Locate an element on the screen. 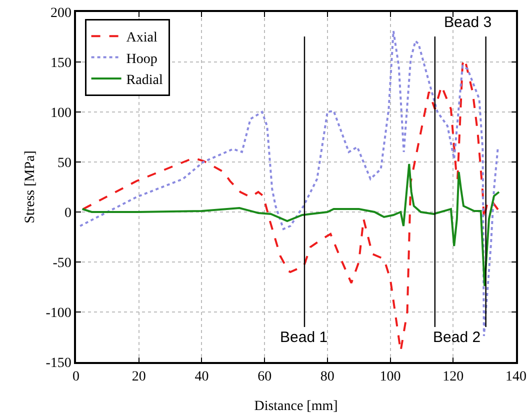  x-tick-label: 100 is located at coordinates (390, 377).